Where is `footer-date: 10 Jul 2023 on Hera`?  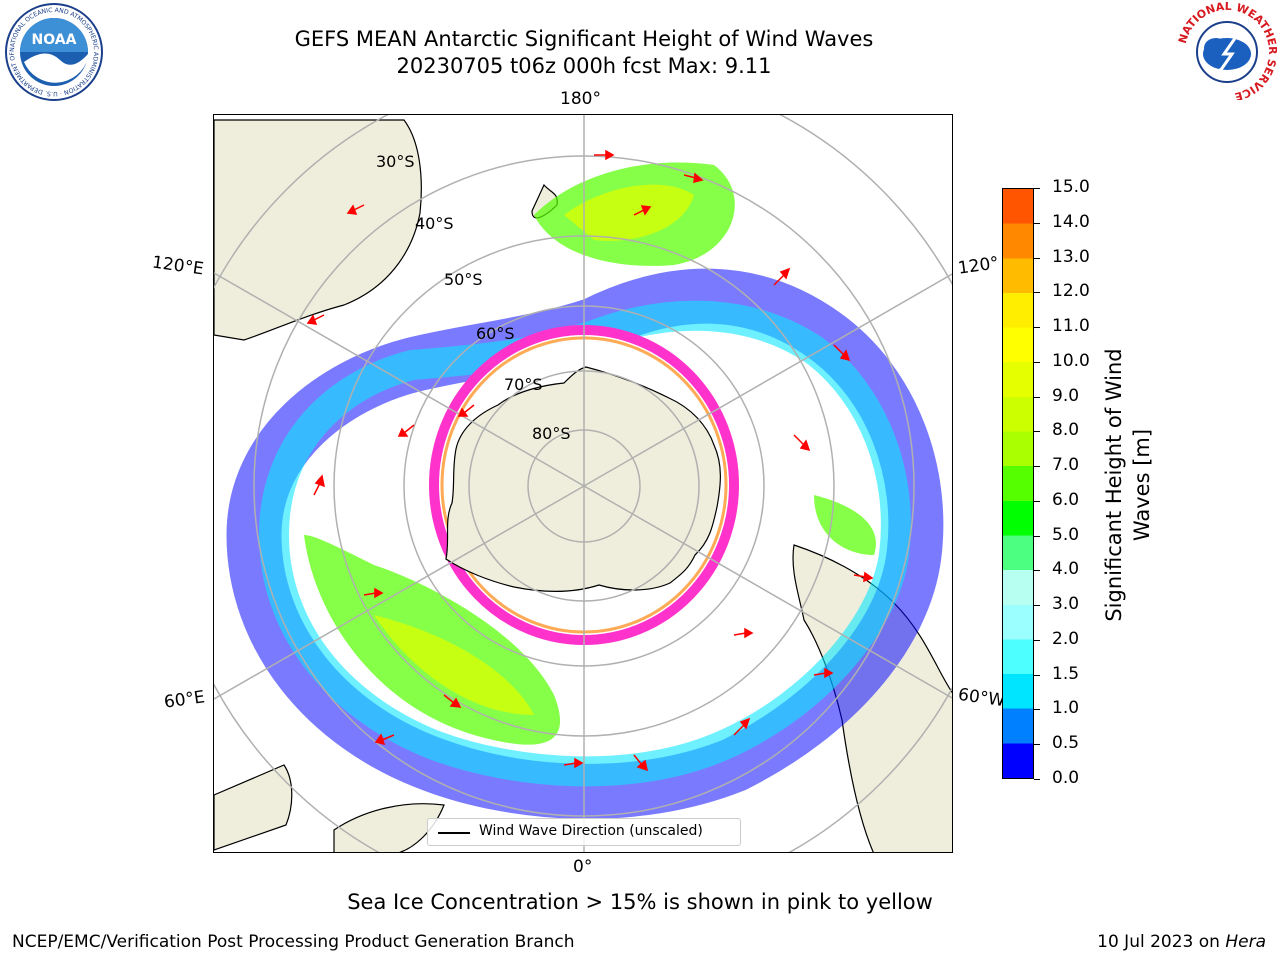 footer-date: 10 Jul 2023 on Hera is located at coordinates (1181, 942).